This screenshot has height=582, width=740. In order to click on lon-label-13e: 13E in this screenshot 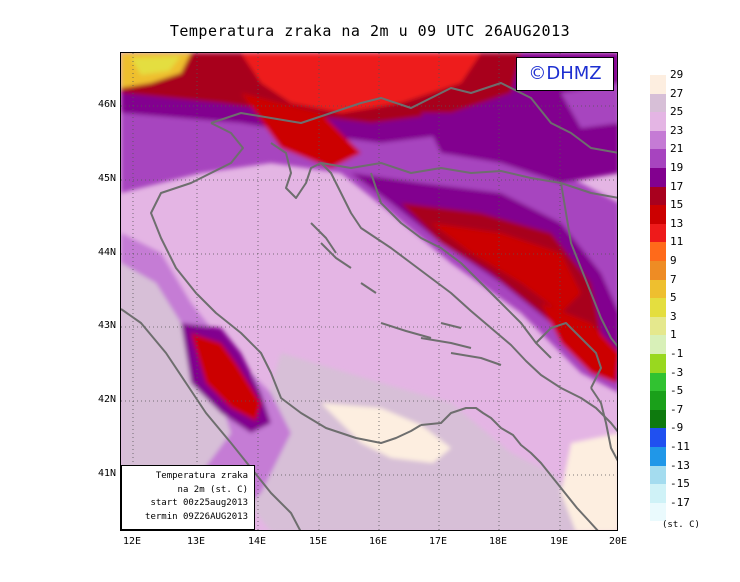, I will do `click(196, 541)`.